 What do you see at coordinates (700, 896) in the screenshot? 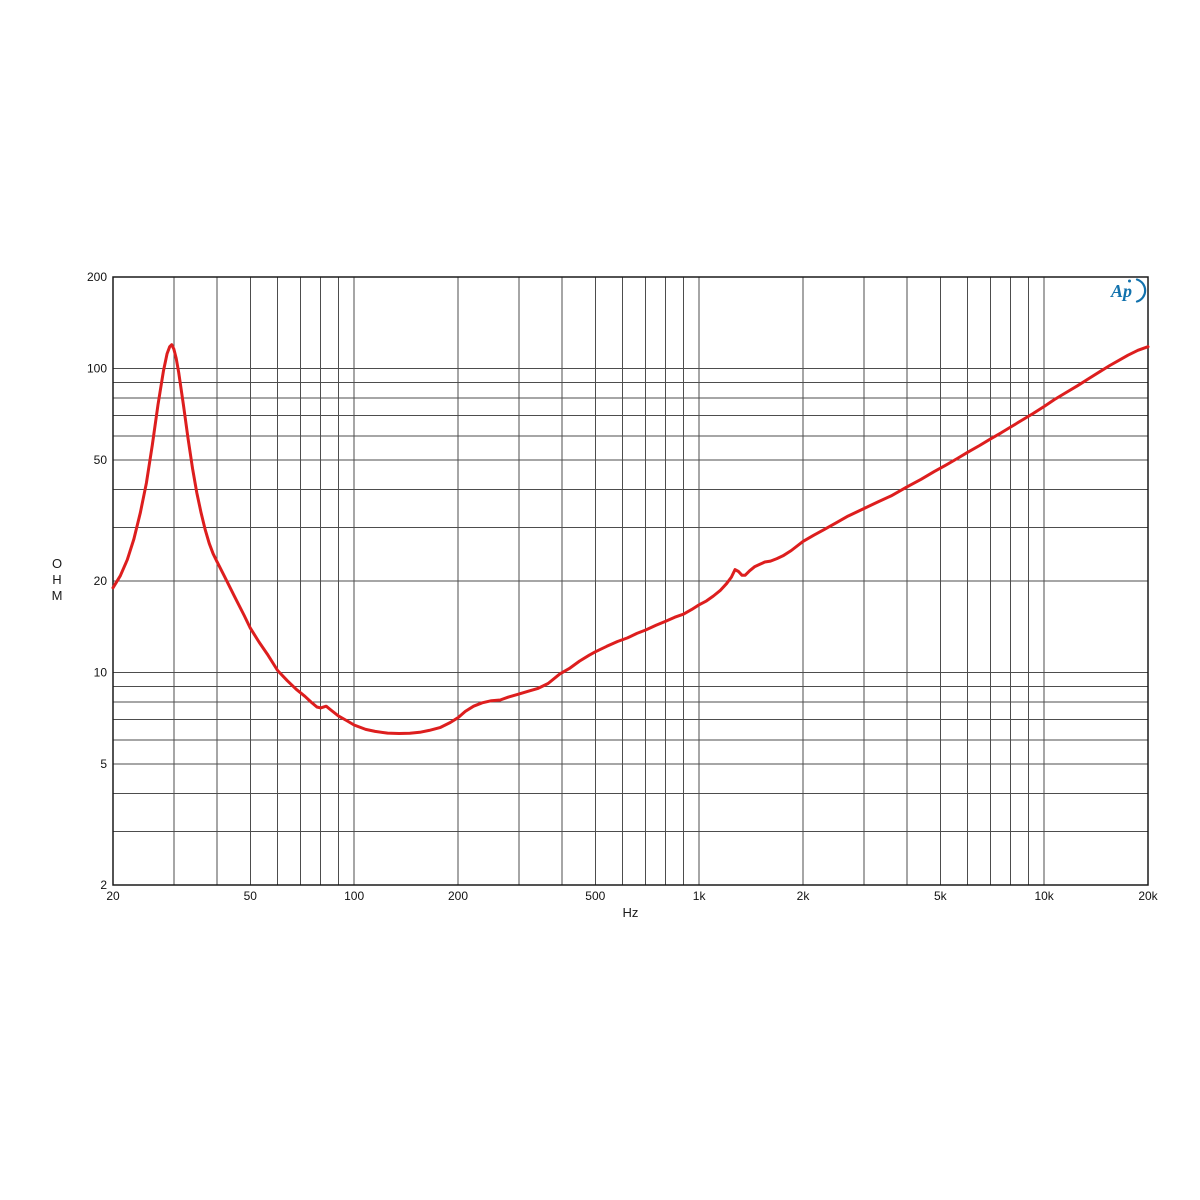
I see `x-tick-label: 1k` at bounding box center [700, 896].